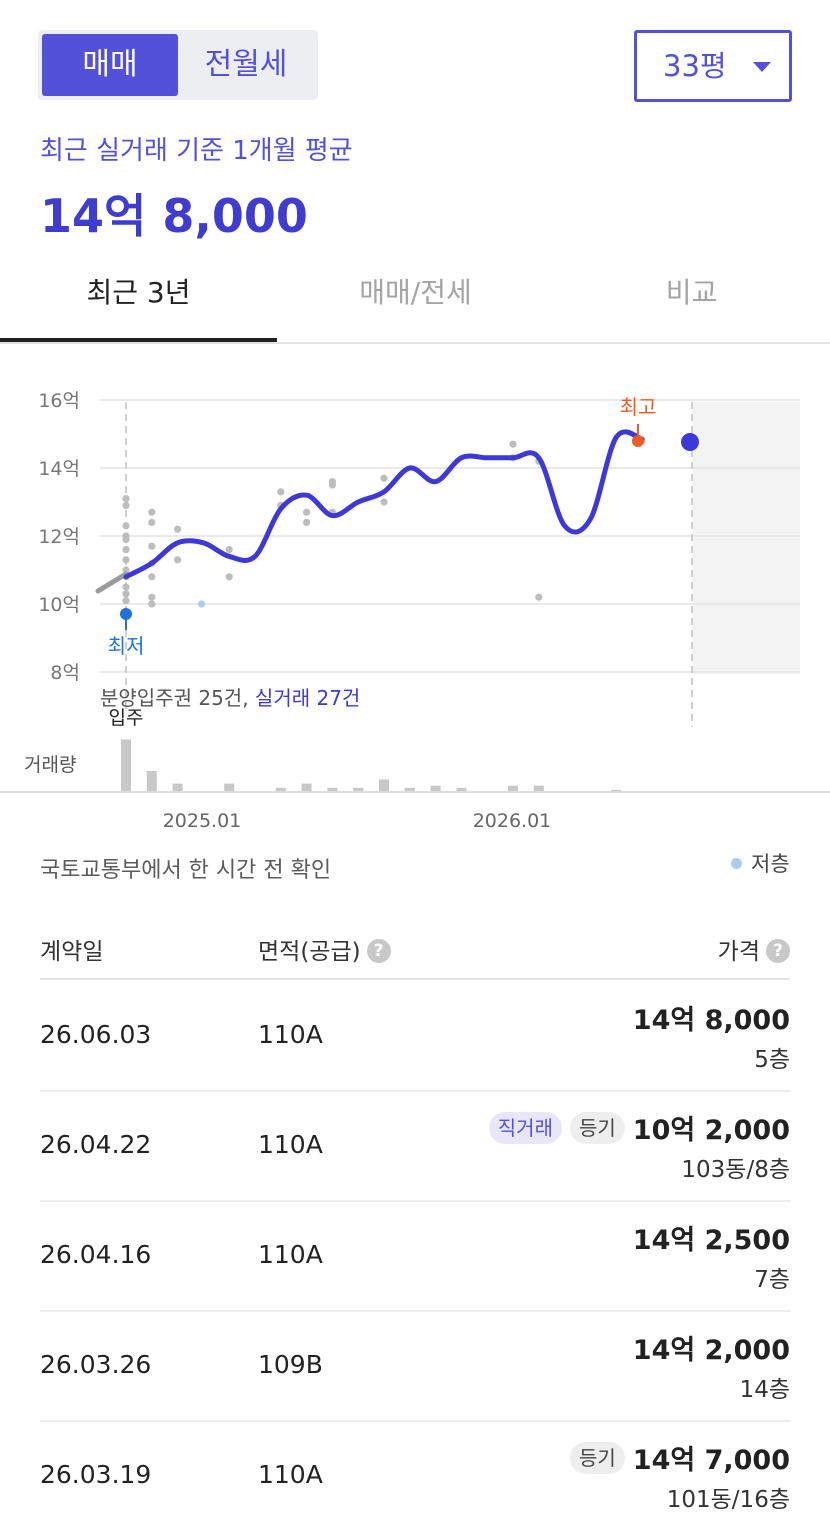 The height and width of the screenshot is (1530, 830). I want to click on count-summary: 분양입주권 25건, 실거래 27건, so click(230, 698).